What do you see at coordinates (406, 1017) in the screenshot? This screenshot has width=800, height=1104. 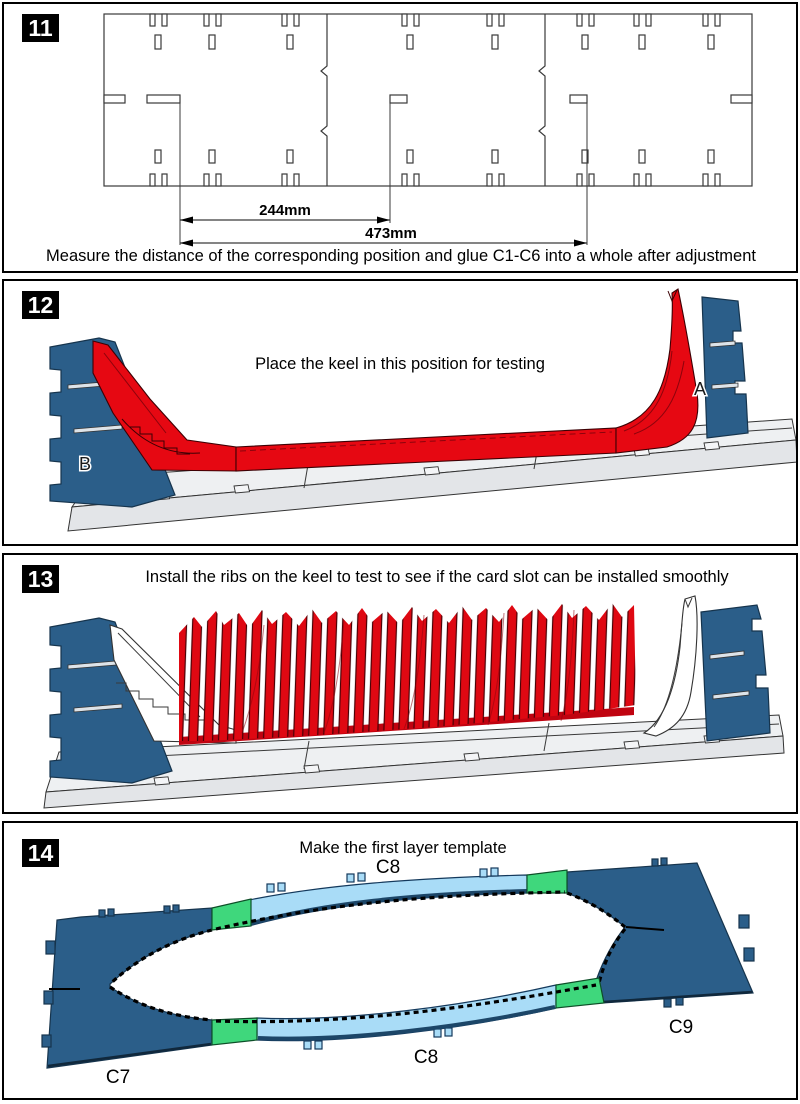 I see `template-bottom-strip-c8` at bounding box center [406, 1017].